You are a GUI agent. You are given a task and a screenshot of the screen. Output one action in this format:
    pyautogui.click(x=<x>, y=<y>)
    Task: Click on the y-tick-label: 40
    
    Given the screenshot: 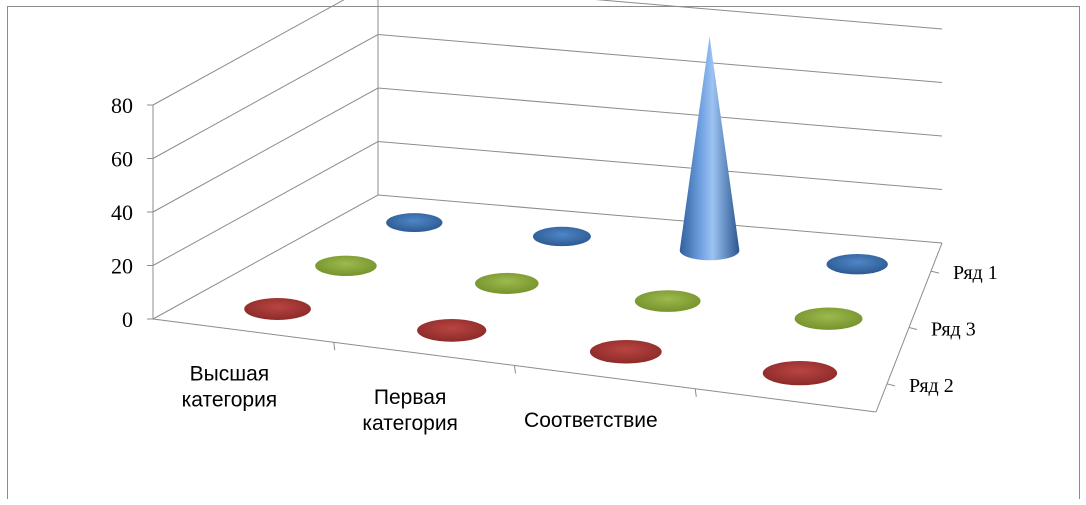 What is the action you would take?
    pyautogui.click(x=122, y=212)
    